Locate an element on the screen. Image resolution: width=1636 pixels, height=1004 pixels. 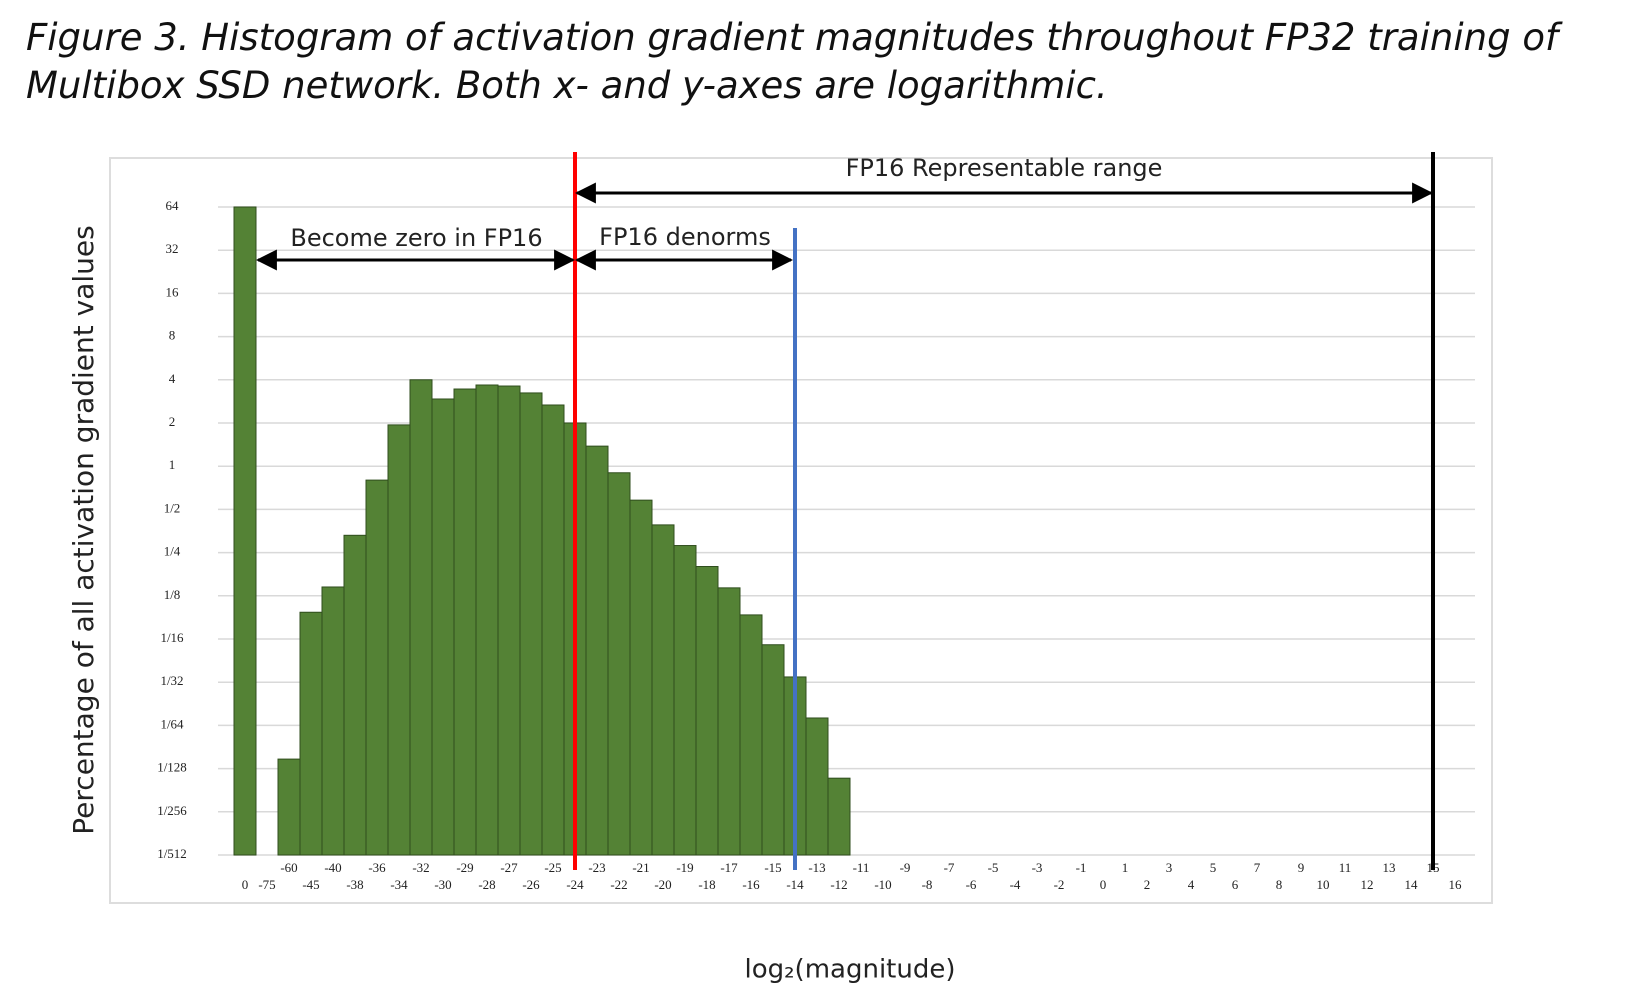
y-tick-label: 1/512 is located at coordinates (172, 853).